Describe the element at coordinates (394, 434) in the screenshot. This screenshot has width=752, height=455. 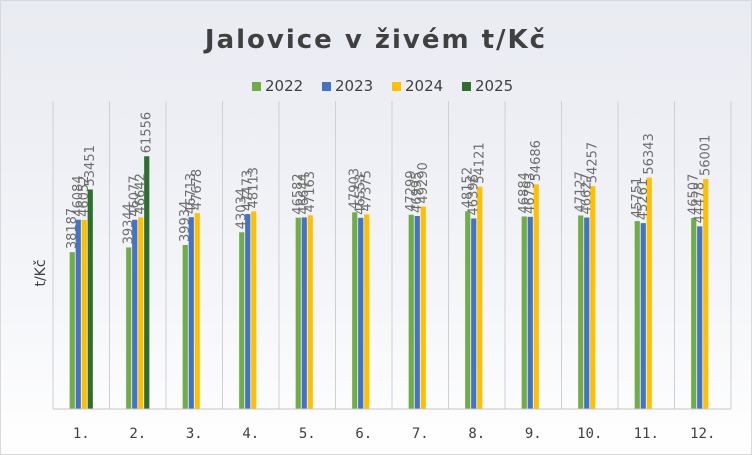
I see `x-axis-ticks: 1. 2. 3. 4. 5. 6. 7. 8. 9. 10. 11. 12.` at that location.